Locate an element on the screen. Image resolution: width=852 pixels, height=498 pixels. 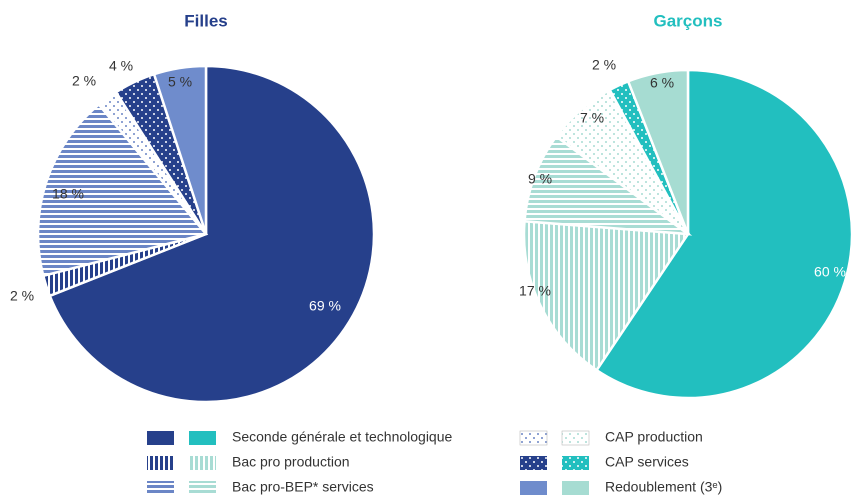
chart-title: Filles is located at coordinates (205, 20).